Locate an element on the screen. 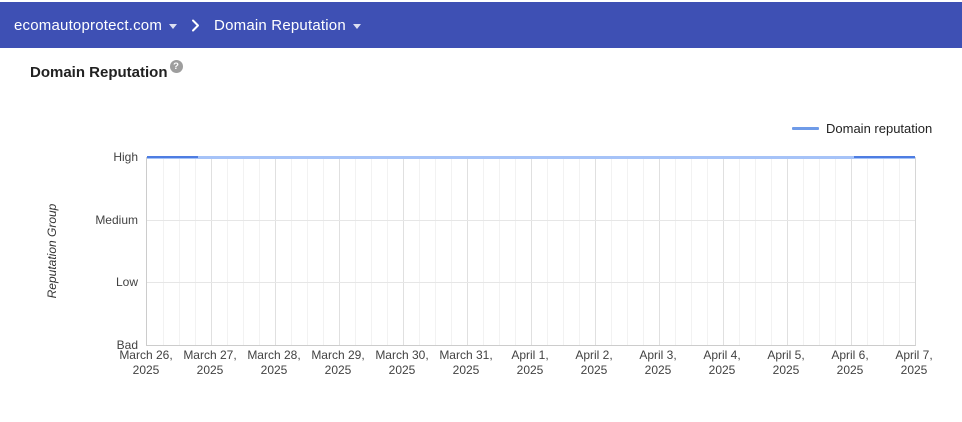 The width and height of the screenshot is (962, 422). domain-selector: ecomautoprotect.com is located at coordinates (96, 25).